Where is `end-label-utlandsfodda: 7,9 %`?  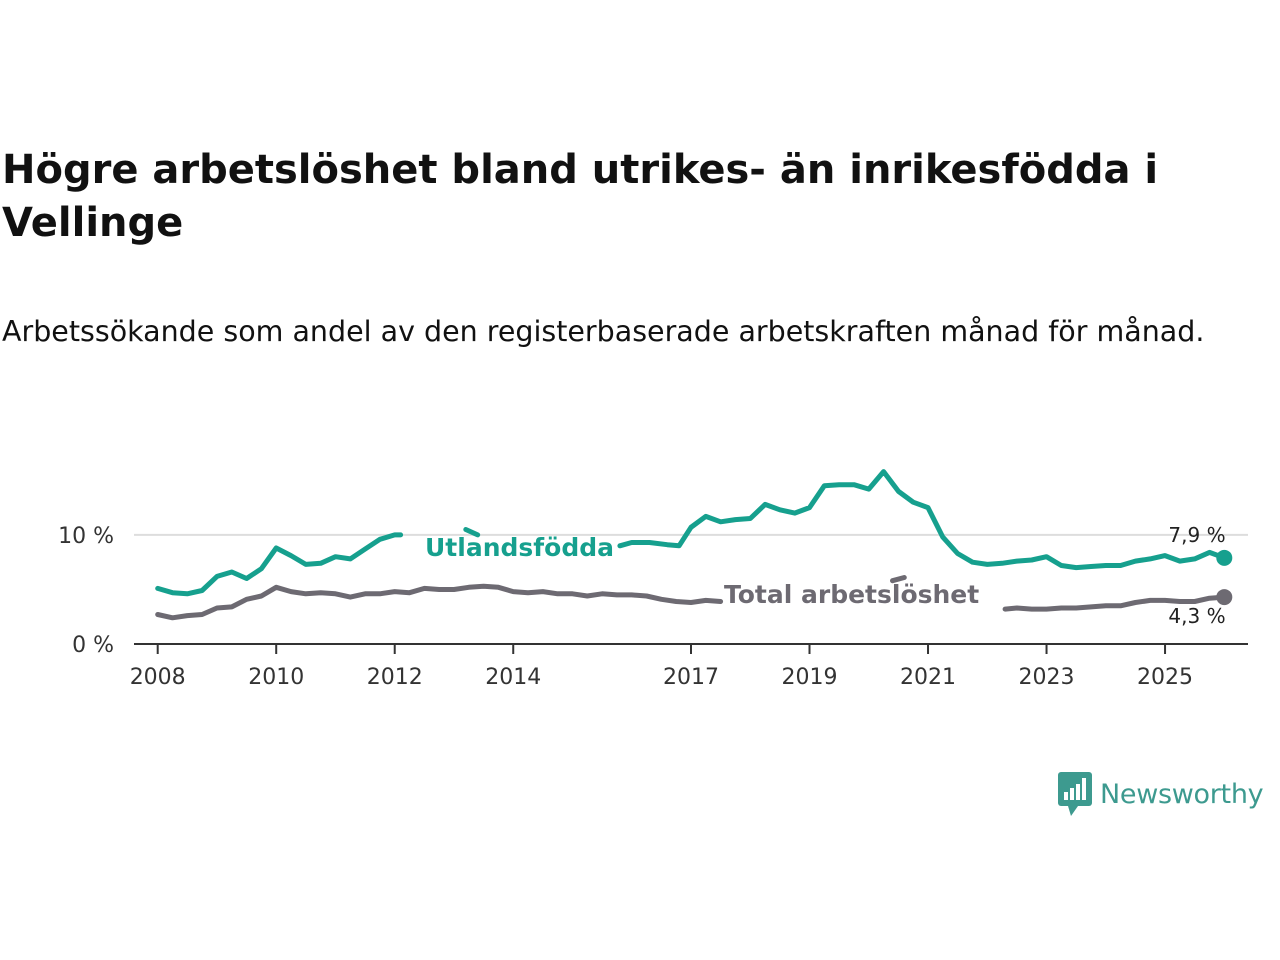
end-label-utlandsfodda: 7,9 % is located at coordinates (1196, 535).